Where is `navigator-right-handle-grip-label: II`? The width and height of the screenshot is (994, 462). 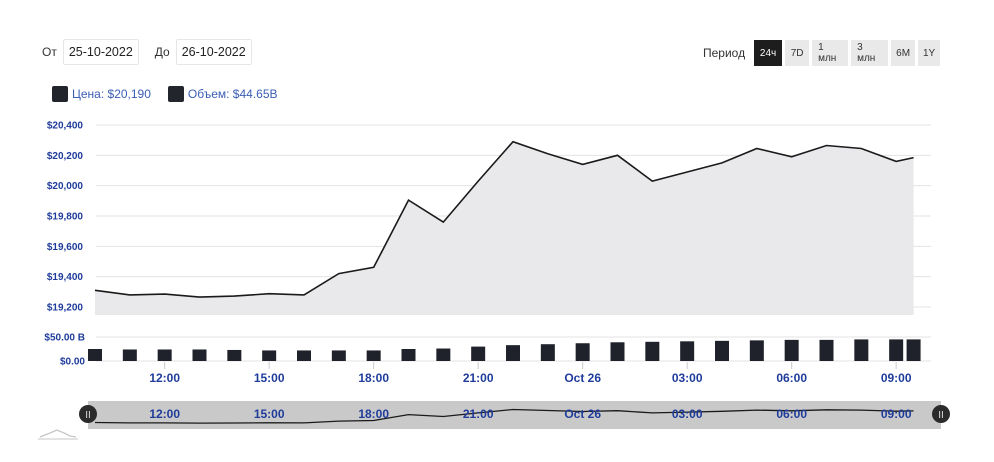 navigator-right-handle-grip-label: II is located at coordinates (941, 415).